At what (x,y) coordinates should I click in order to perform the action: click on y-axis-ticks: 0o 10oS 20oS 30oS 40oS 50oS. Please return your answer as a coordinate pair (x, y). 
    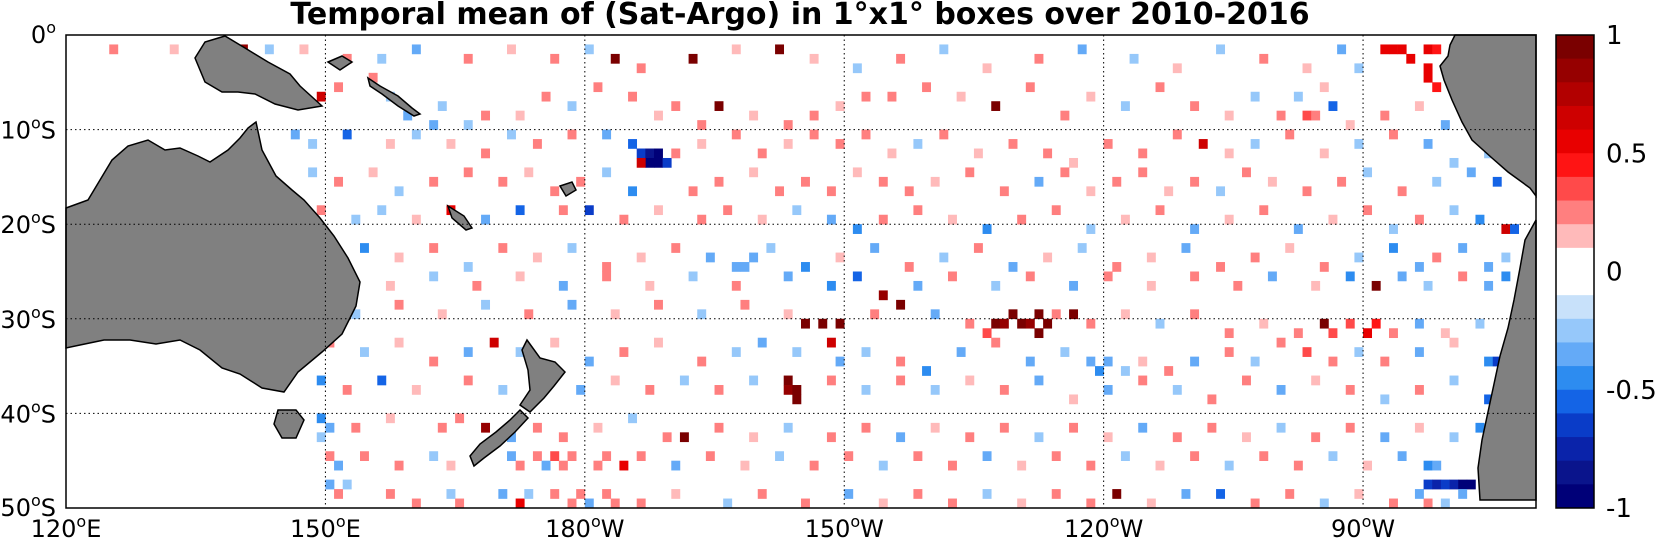
    Looking at the image, I should click on (28, 270).